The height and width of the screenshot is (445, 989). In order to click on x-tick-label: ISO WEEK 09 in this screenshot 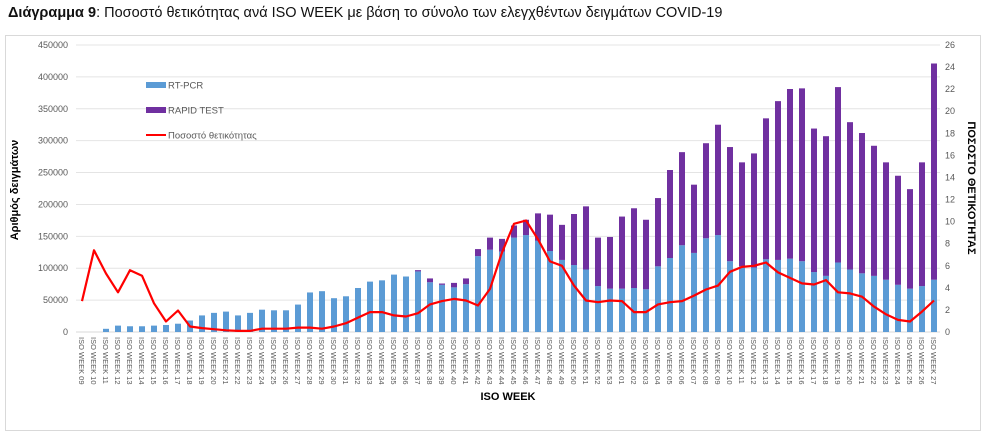, I will do `click(717, 361)`.